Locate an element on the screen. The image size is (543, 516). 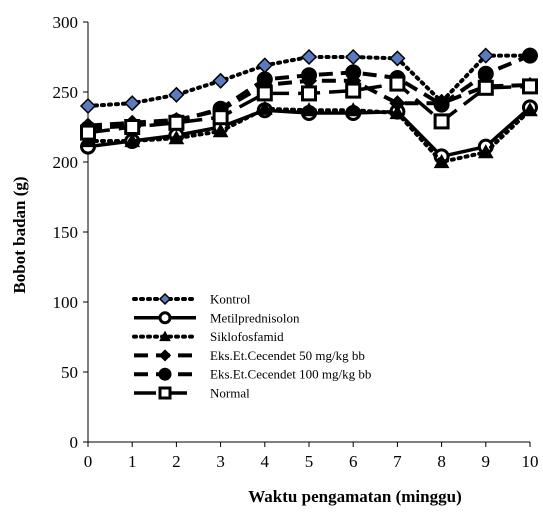
y-tick-label: 100 is located at coordinates (66, 302).